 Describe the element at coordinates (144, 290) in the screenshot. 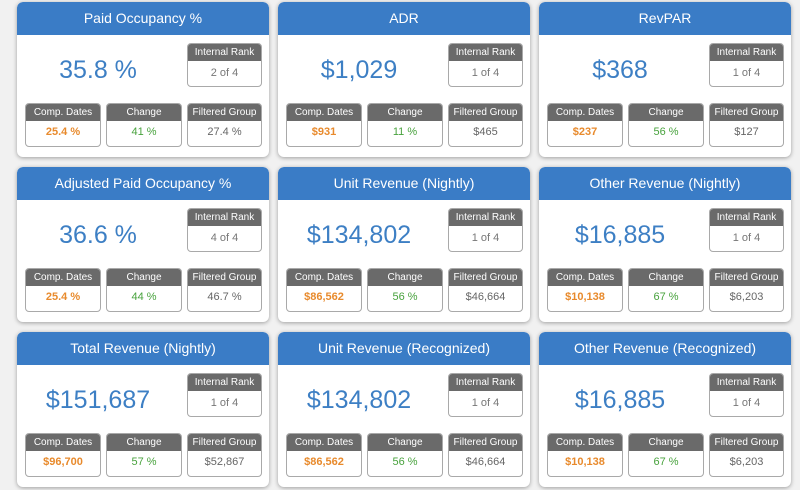

I see `change-box: Change 44 %` at that location.